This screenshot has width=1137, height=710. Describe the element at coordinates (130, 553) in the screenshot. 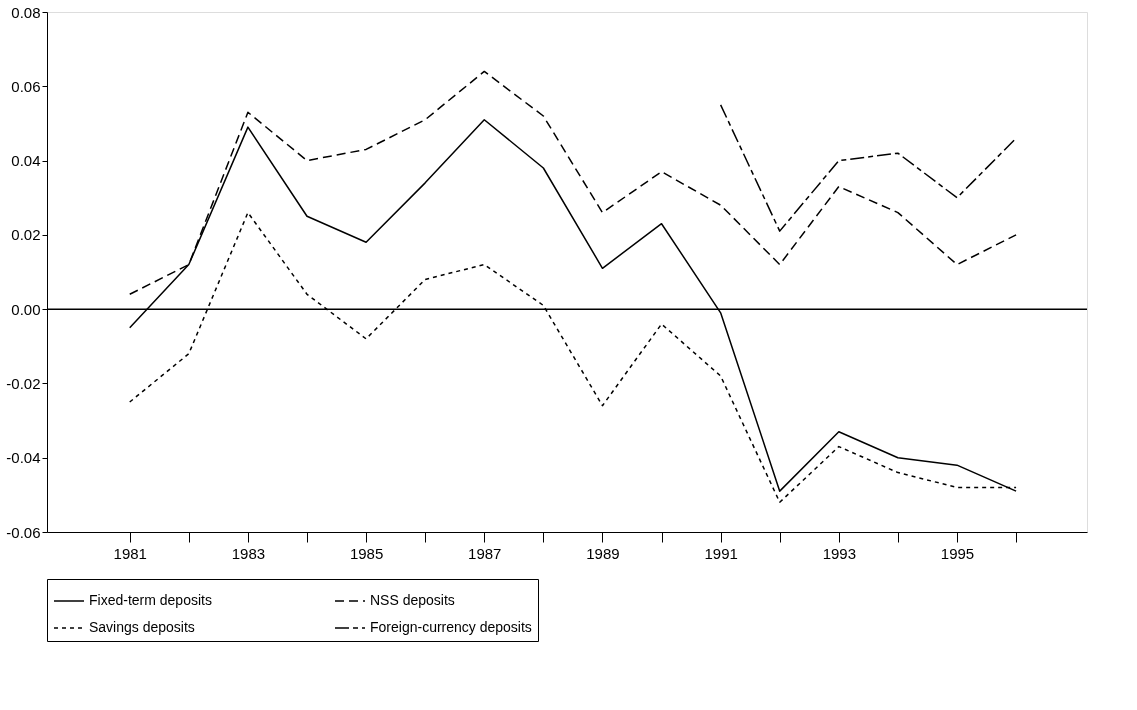

I see `x-tick-label: 1981` at that location.